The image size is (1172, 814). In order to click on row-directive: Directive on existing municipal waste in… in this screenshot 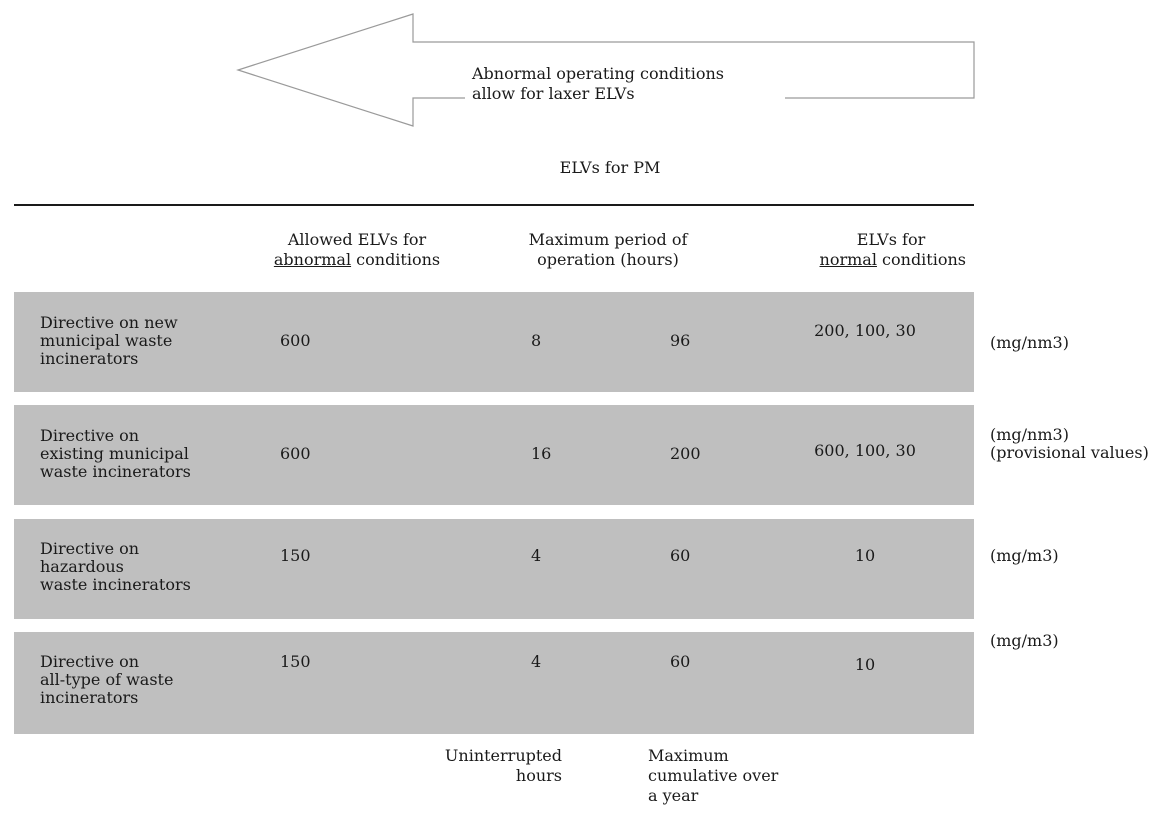, I will do `click(140, 454)`.